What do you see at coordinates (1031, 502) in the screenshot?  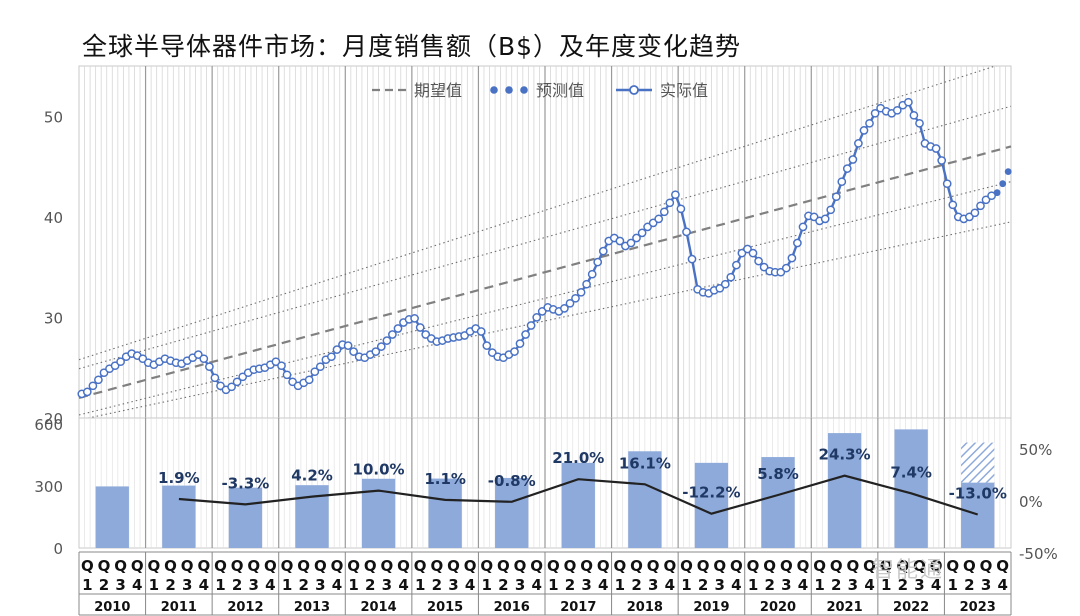 I see `y2-tick-label: 0%` at bounding box center [1031, 502].